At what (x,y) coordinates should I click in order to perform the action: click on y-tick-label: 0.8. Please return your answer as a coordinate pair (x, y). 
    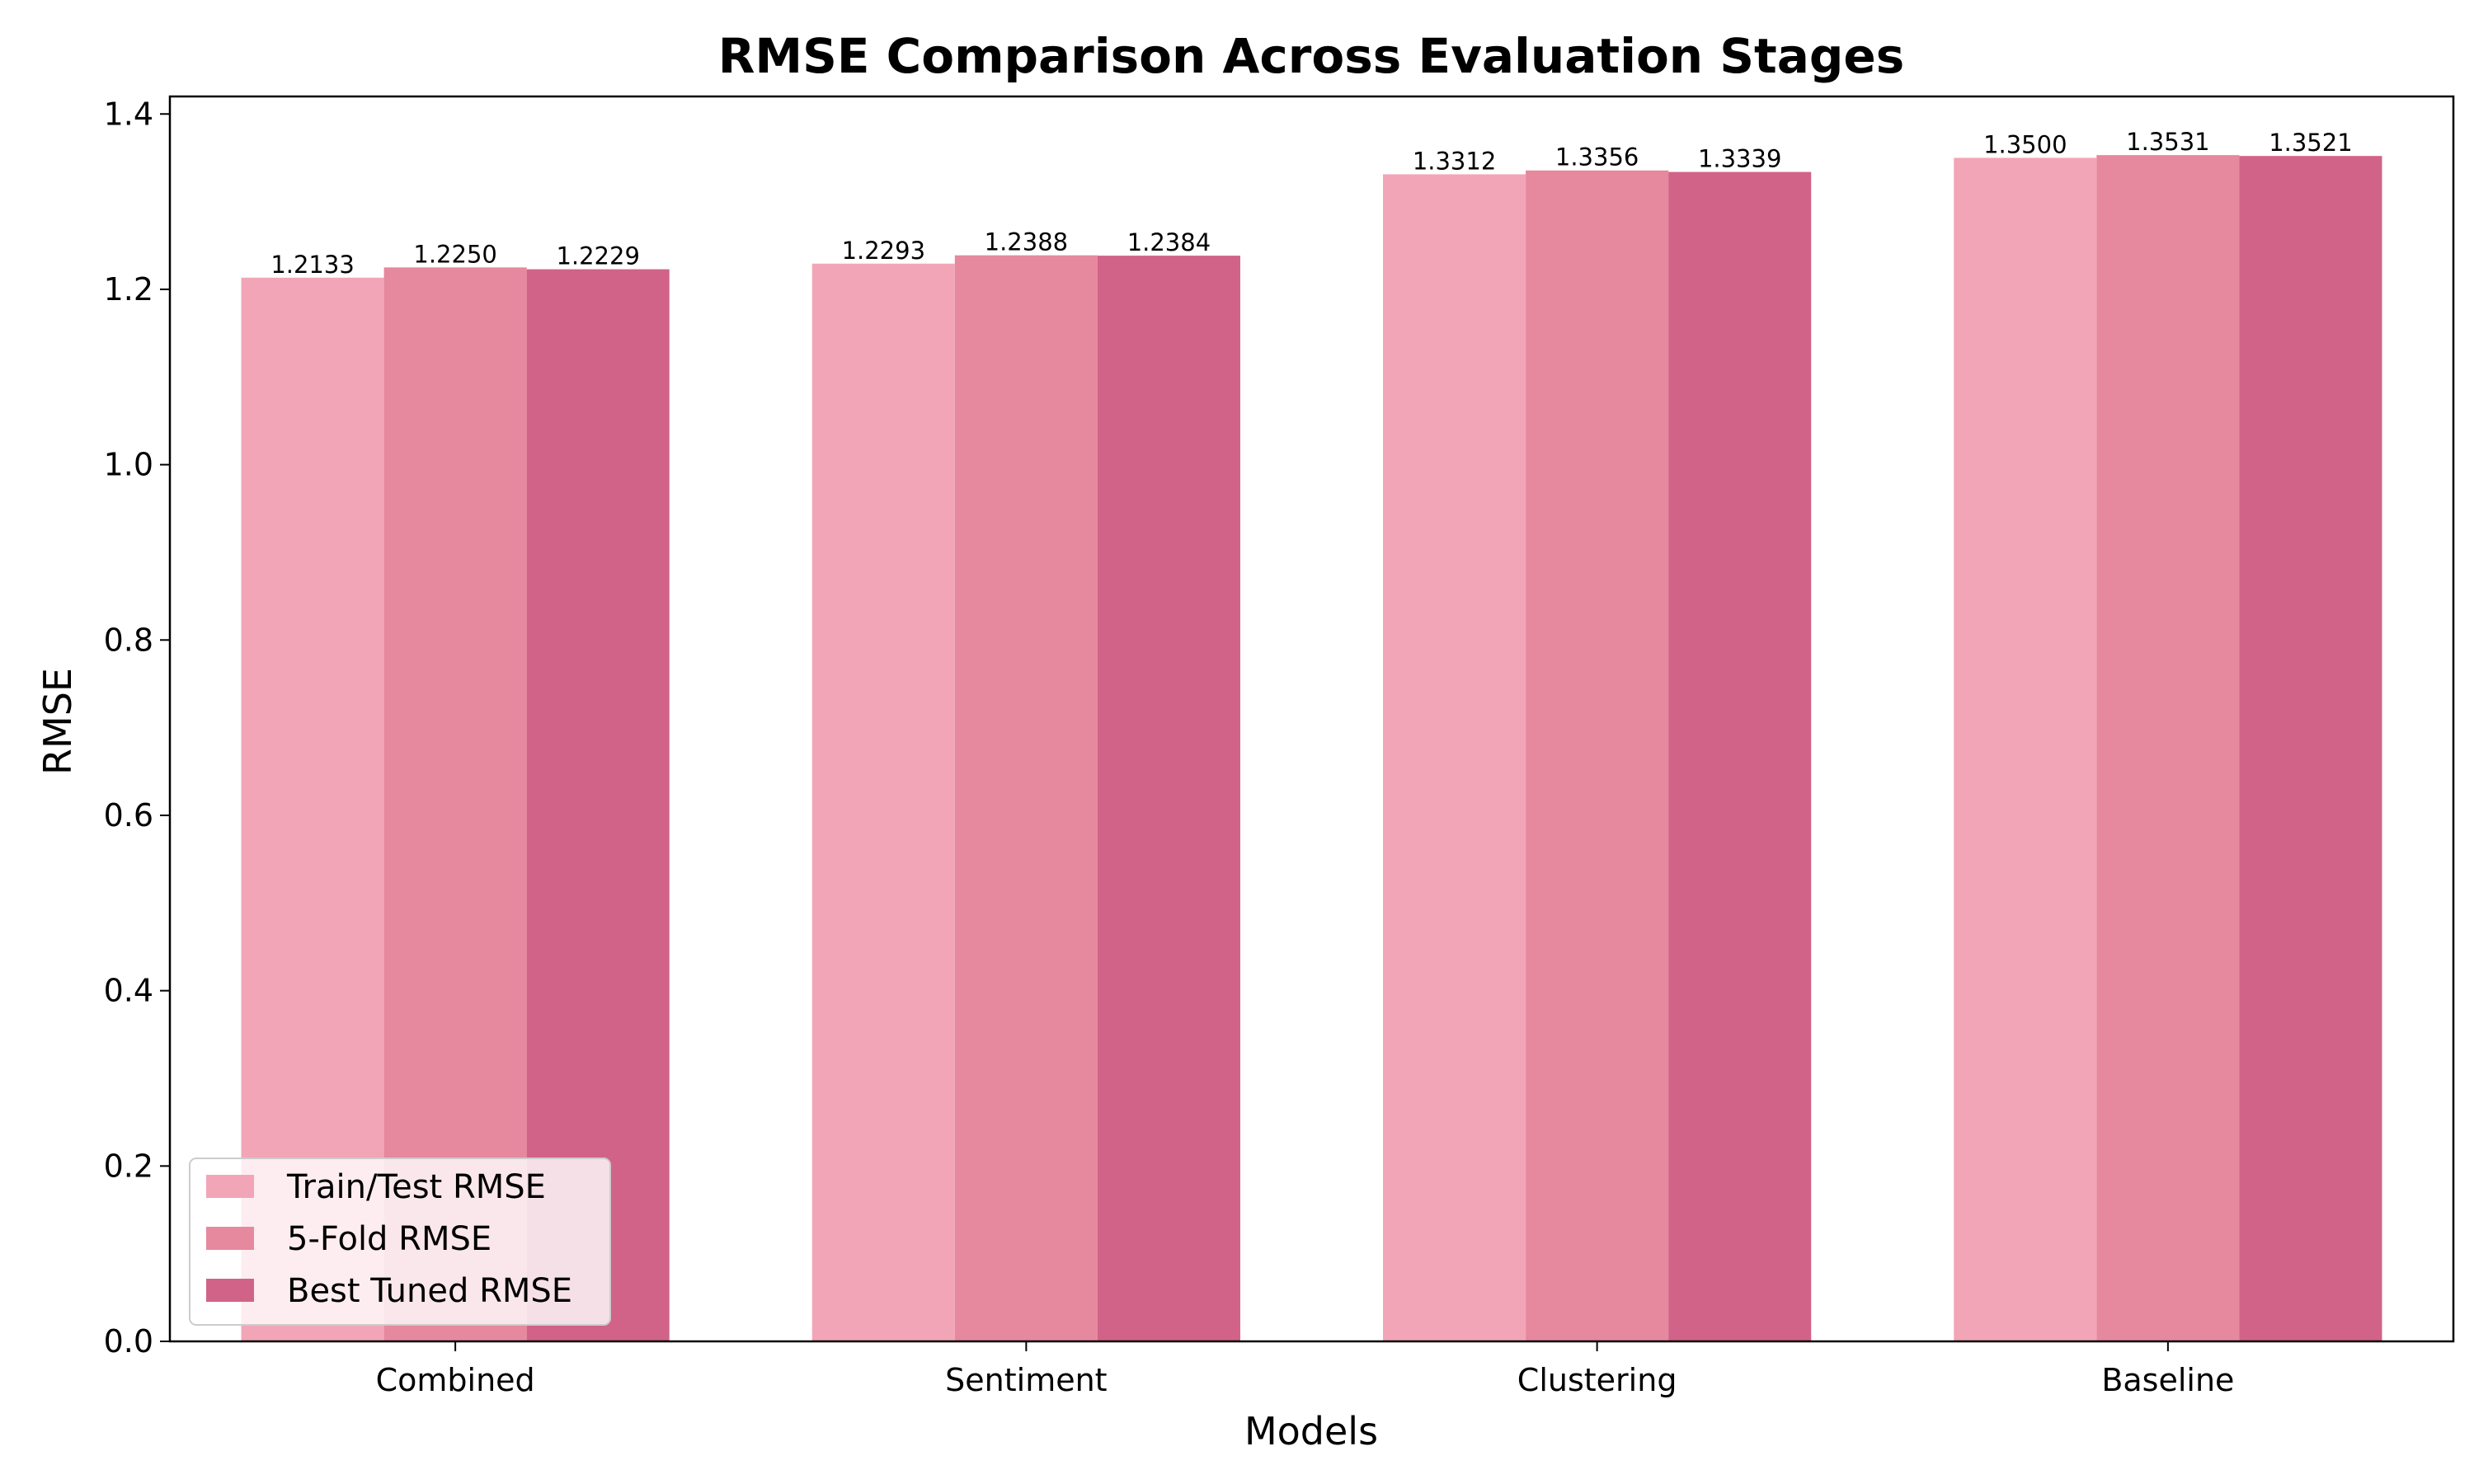
    Looking at the image, I should click on (128, 640).